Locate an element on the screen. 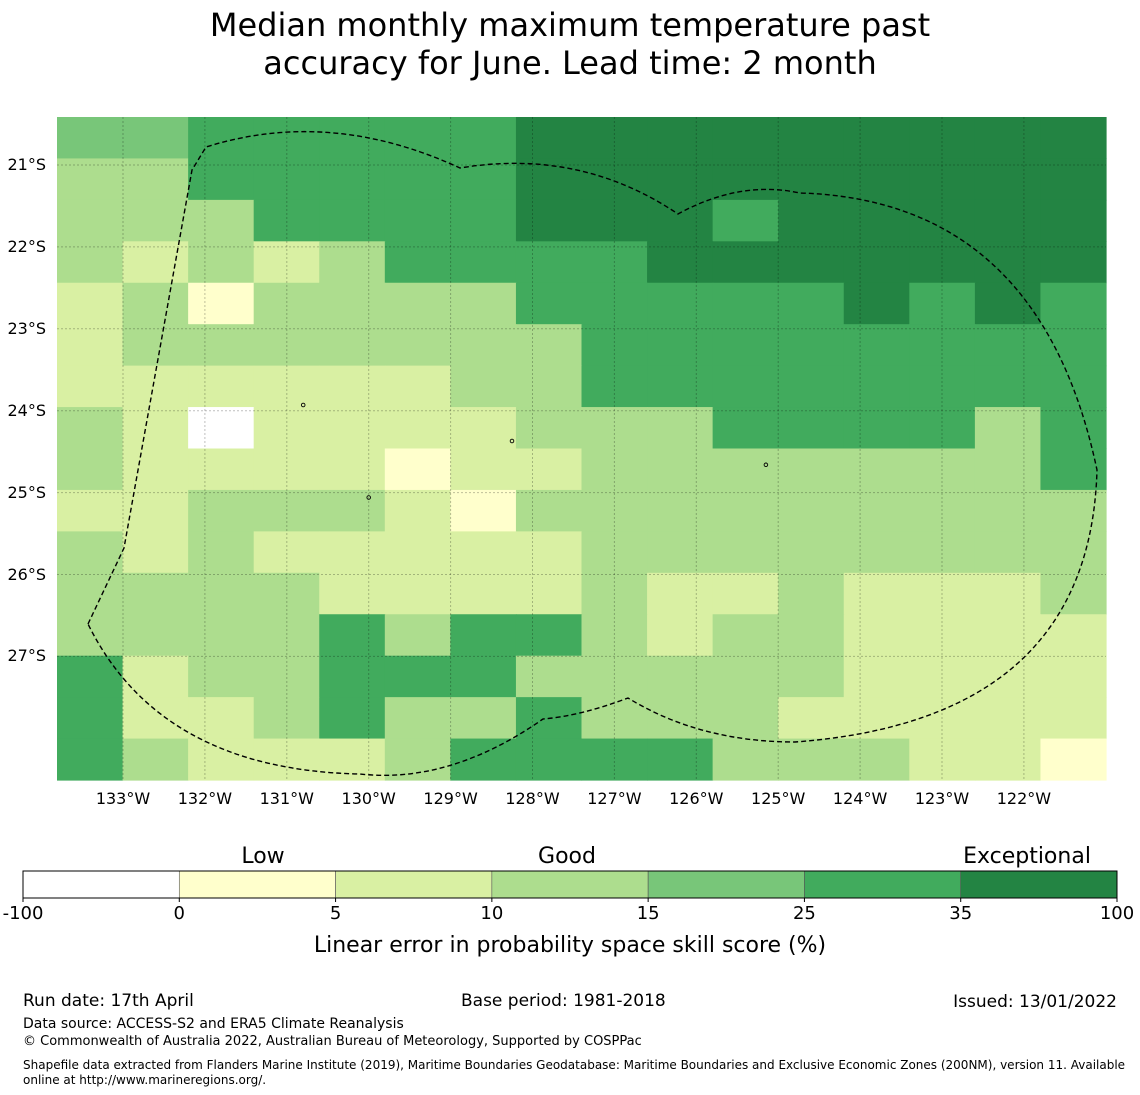 Image resolution: width=1140 pixels, height=1095 pixels. colorbar-frame is located at coordinates (570, 884).